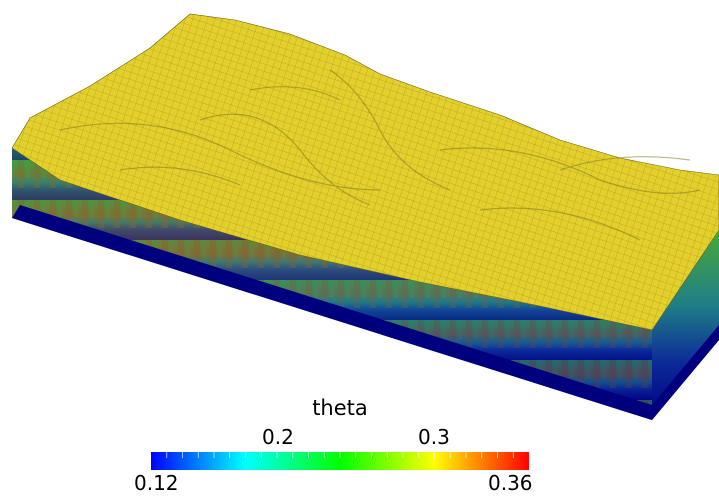  I want to click on colorbar-tick-0.3: 0.3, so click(434, 437).